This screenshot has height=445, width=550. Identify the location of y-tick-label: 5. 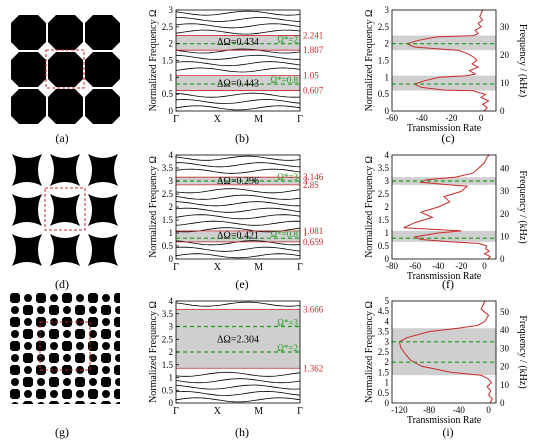
(387, 301).